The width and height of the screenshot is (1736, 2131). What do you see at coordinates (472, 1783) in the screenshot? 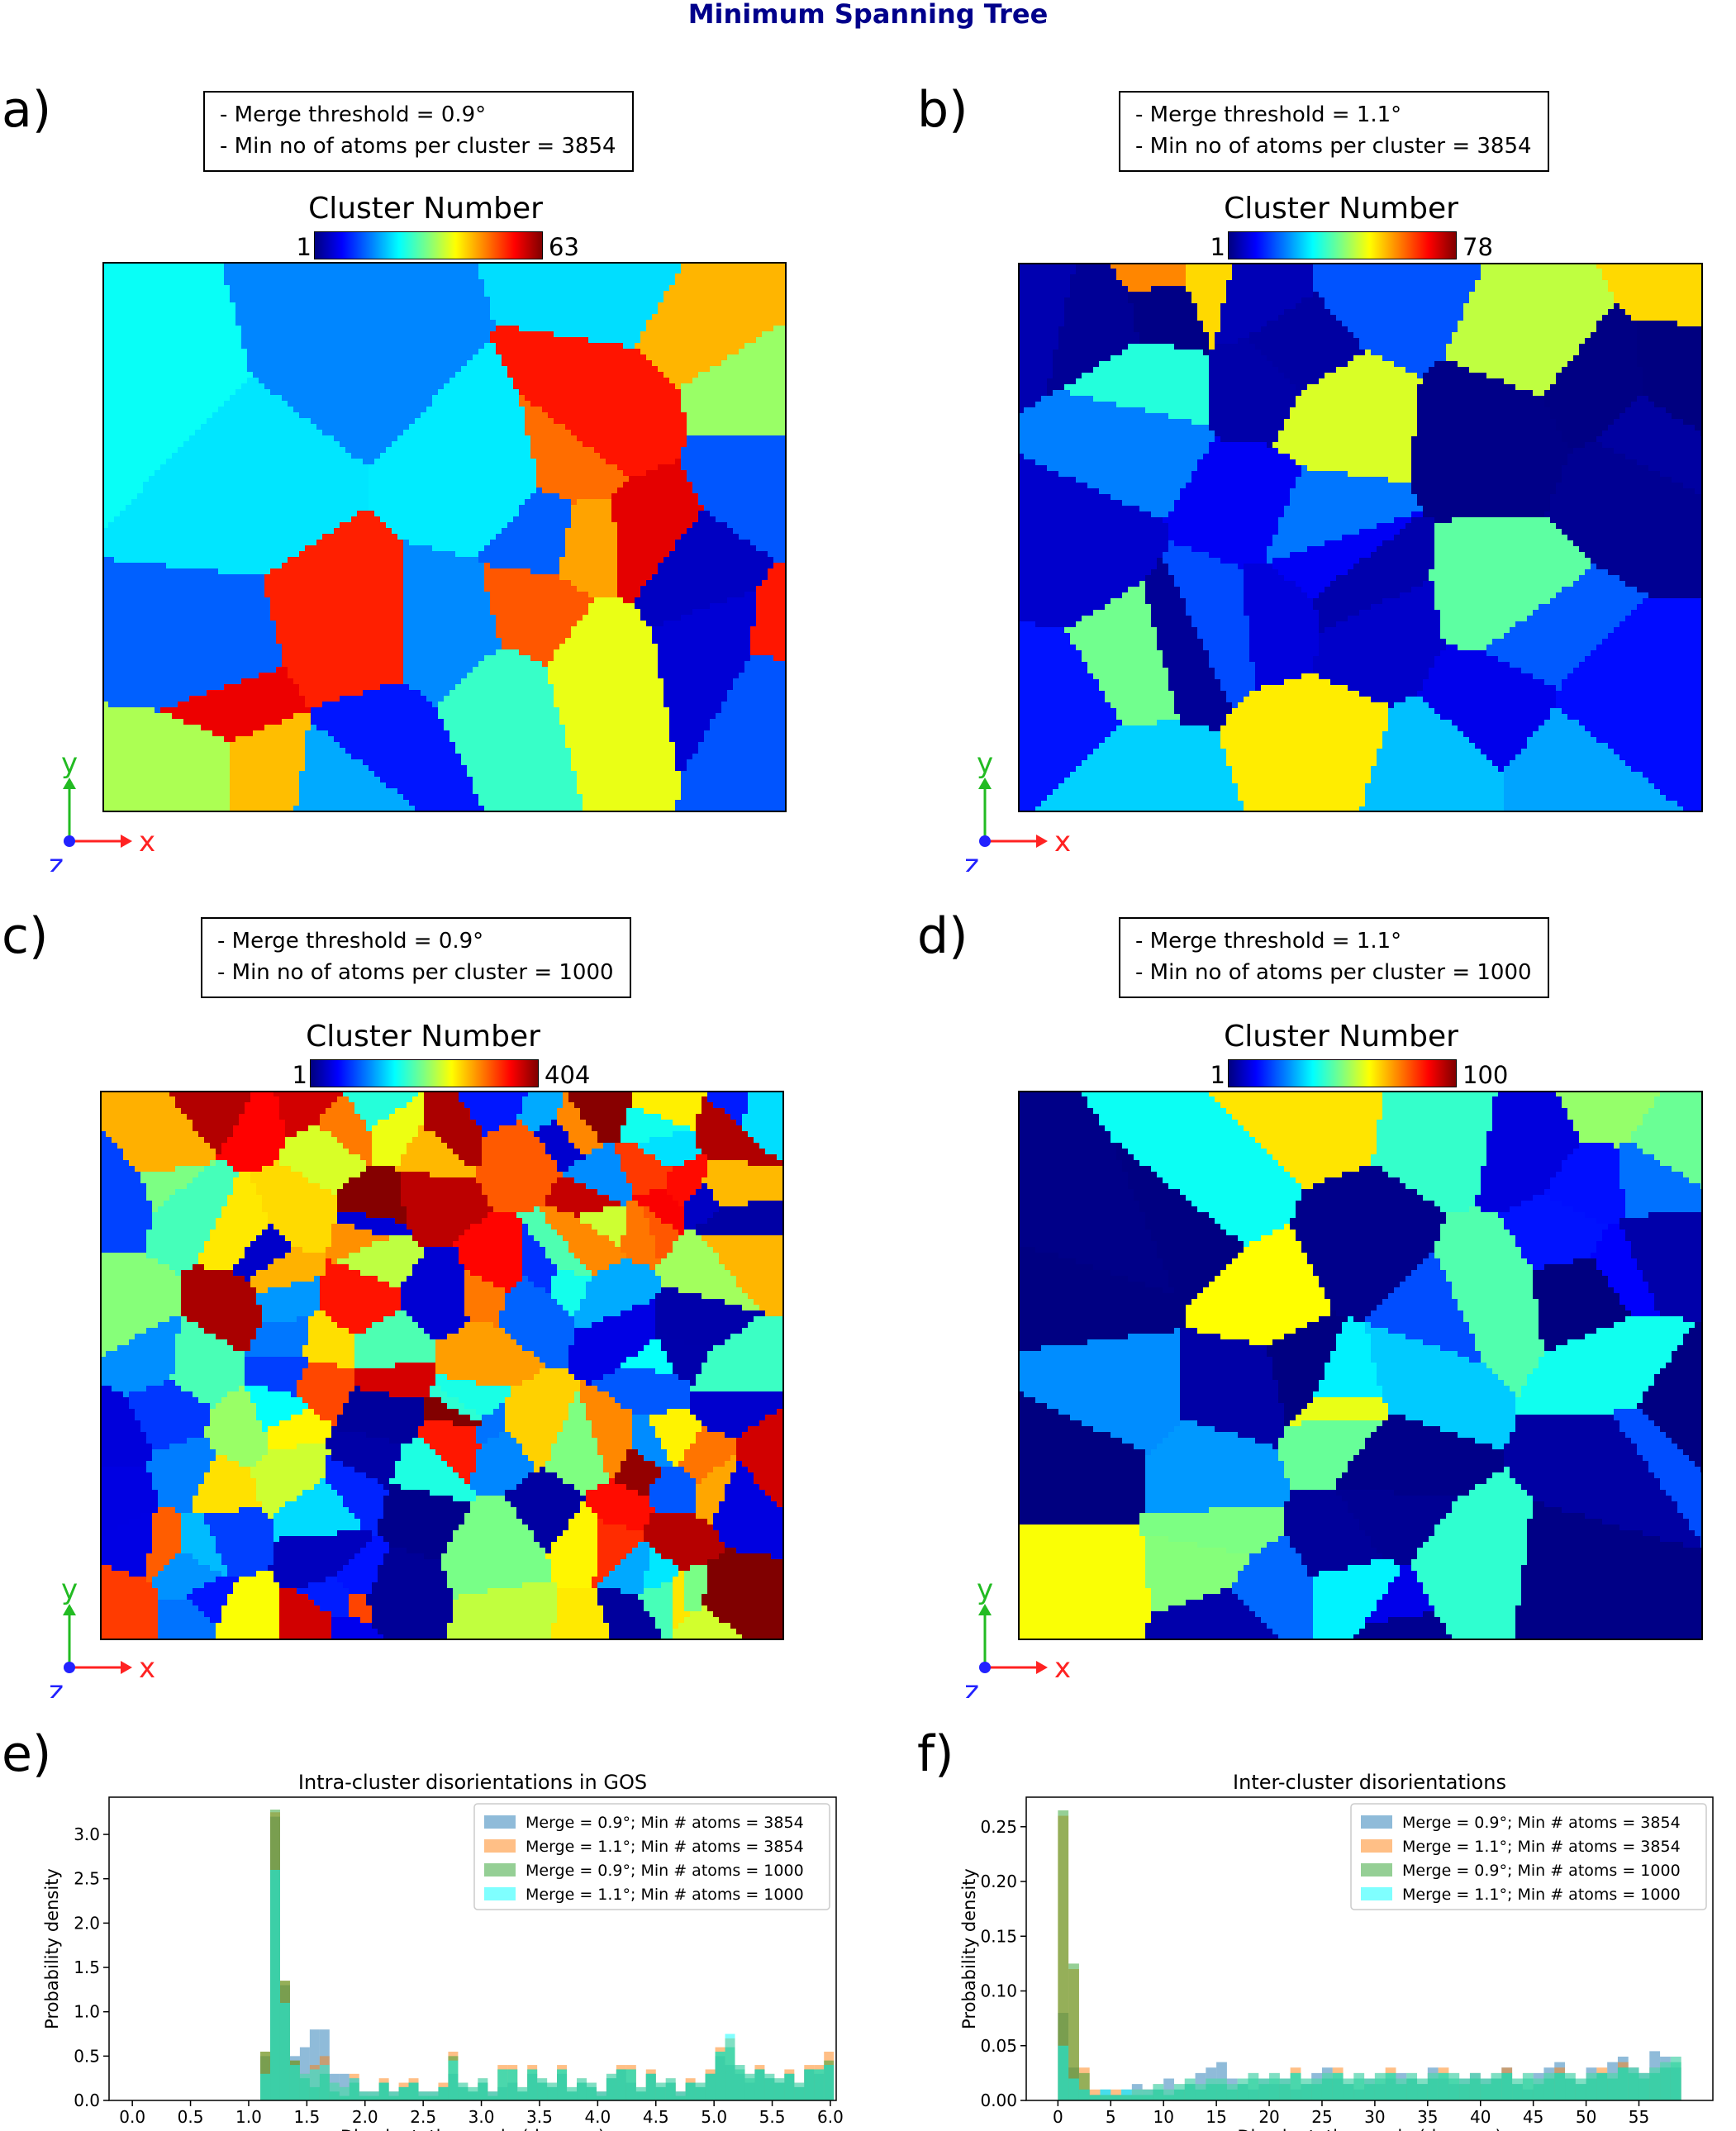
I see `chart-title: Intra-cluster disorientations in GOS` at bounding box center [472, 1783].